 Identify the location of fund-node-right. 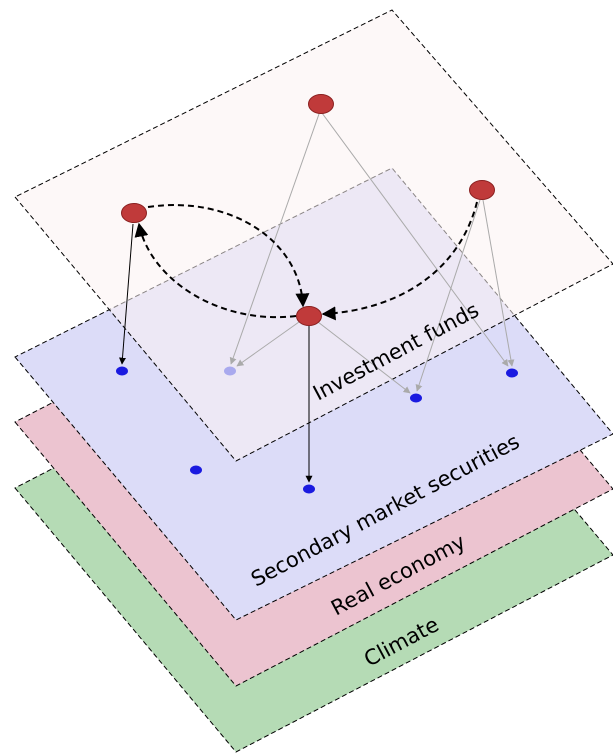
(482, 190).